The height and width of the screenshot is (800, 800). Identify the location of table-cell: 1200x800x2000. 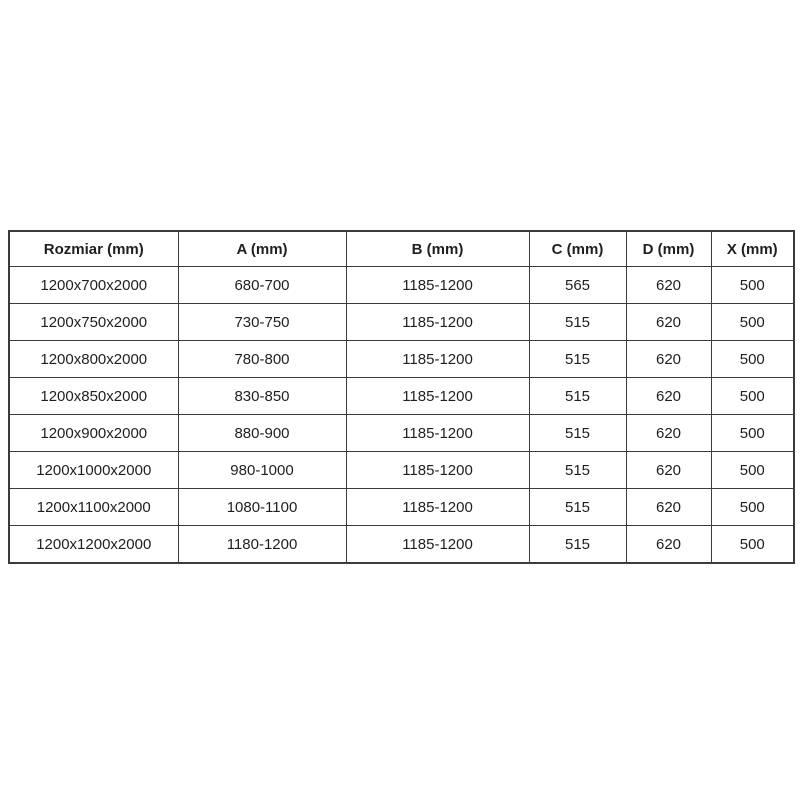
(93, 359).